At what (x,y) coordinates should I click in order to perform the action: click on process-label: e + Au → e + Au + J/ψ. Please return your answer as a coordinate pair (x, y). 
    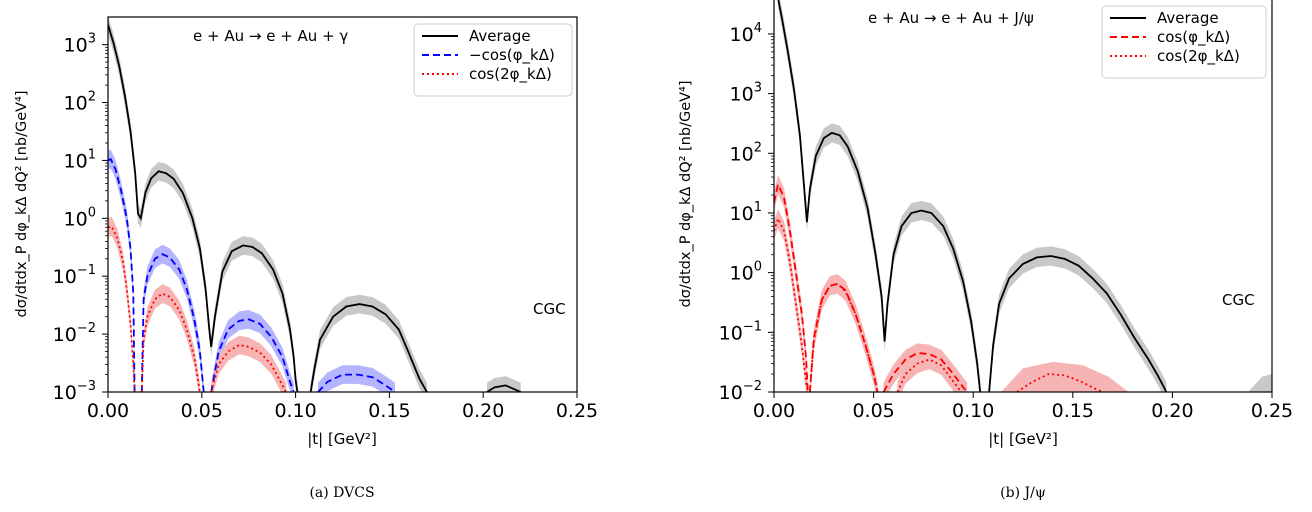
    Looking at the image, I should click on (951, 18).